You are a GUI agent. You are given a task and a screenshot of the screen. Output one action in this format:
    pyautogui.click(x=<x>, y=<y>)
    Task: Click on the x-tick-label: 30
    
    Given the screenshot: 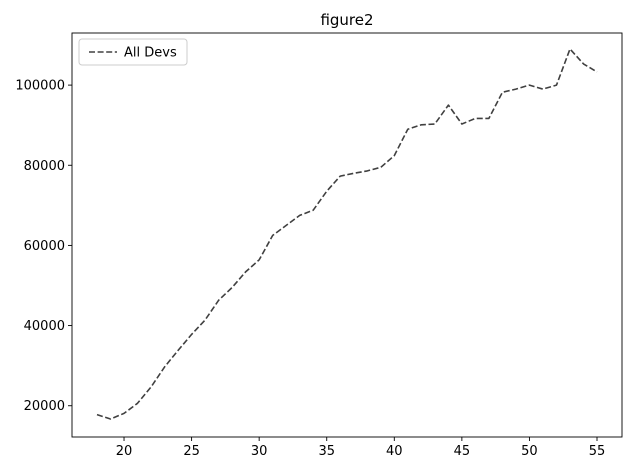 What is the action you would take?
    pyautogui.click(x=259, y=451)
    